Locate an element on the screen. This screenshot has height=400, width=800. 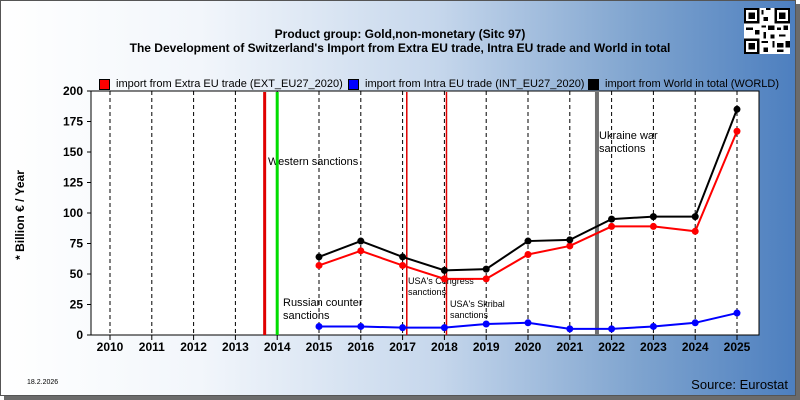
data-point-s0-2022 is located at coordinates (612, 226).